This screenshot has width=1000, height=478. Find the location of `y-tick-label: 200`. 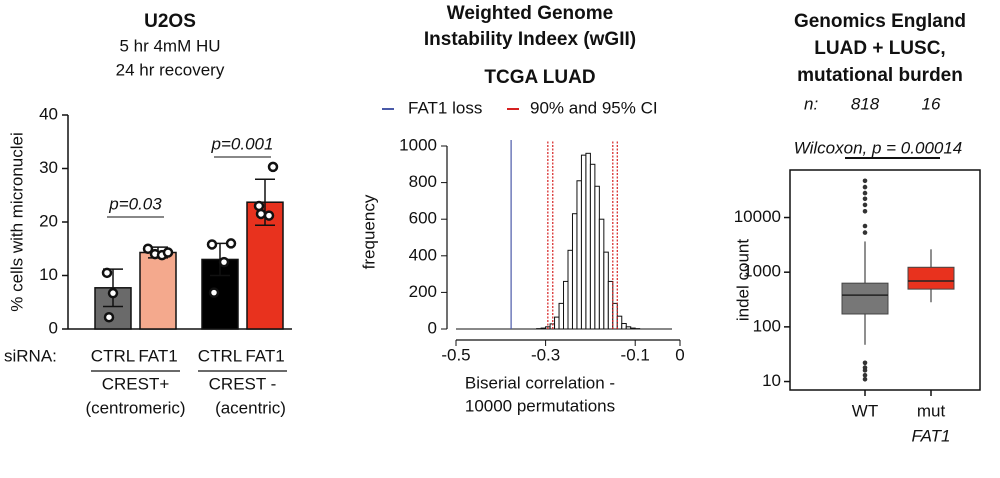

y-tick-label: 200 is located at coordinates (423, 291).